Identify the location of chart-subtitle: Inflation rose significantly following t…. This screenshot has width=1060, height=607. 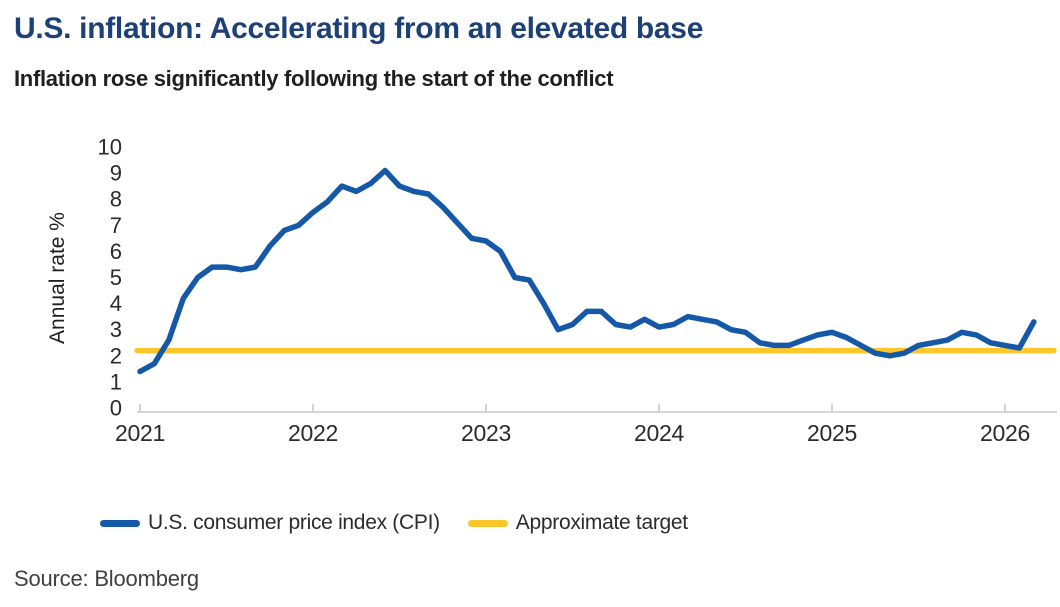
(314, 78).